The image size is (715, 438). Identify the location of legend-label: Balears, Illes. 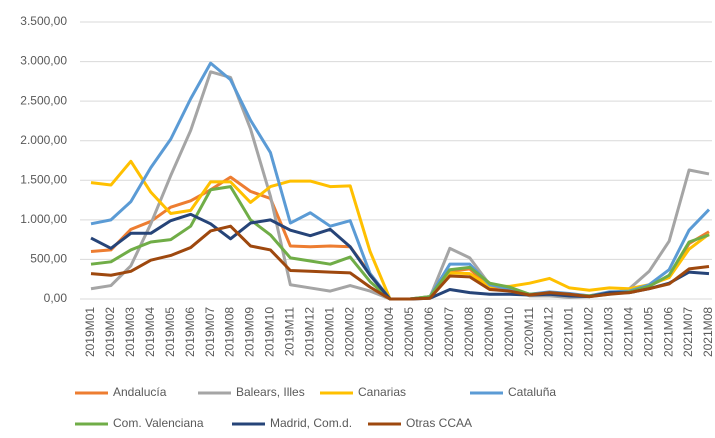
(270, 392).